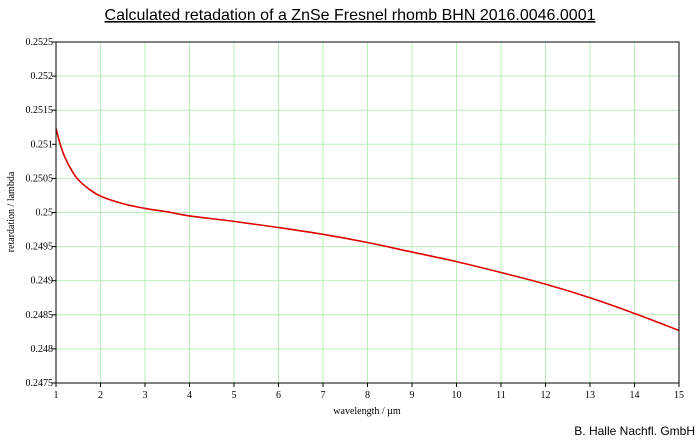 The image size is (700, 444). Describe the element at coordinates (40, 383) in the screenshot. I see `y-tick-label: 0.2475` at that location.